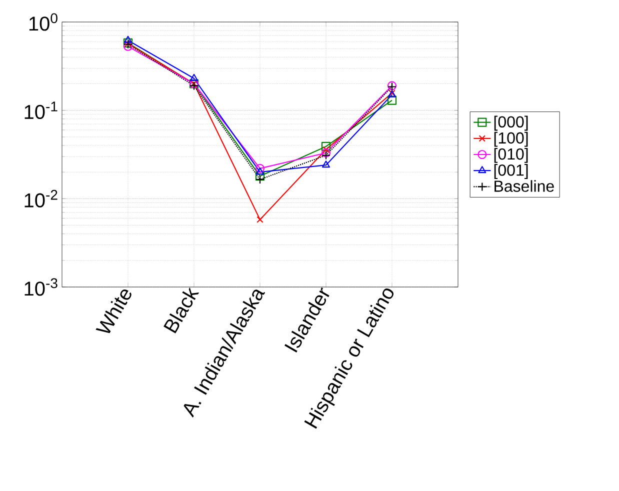 The height and width of the screenshot is (491, 619). I want to click on legend-label: Baseline, so click(524, 186).